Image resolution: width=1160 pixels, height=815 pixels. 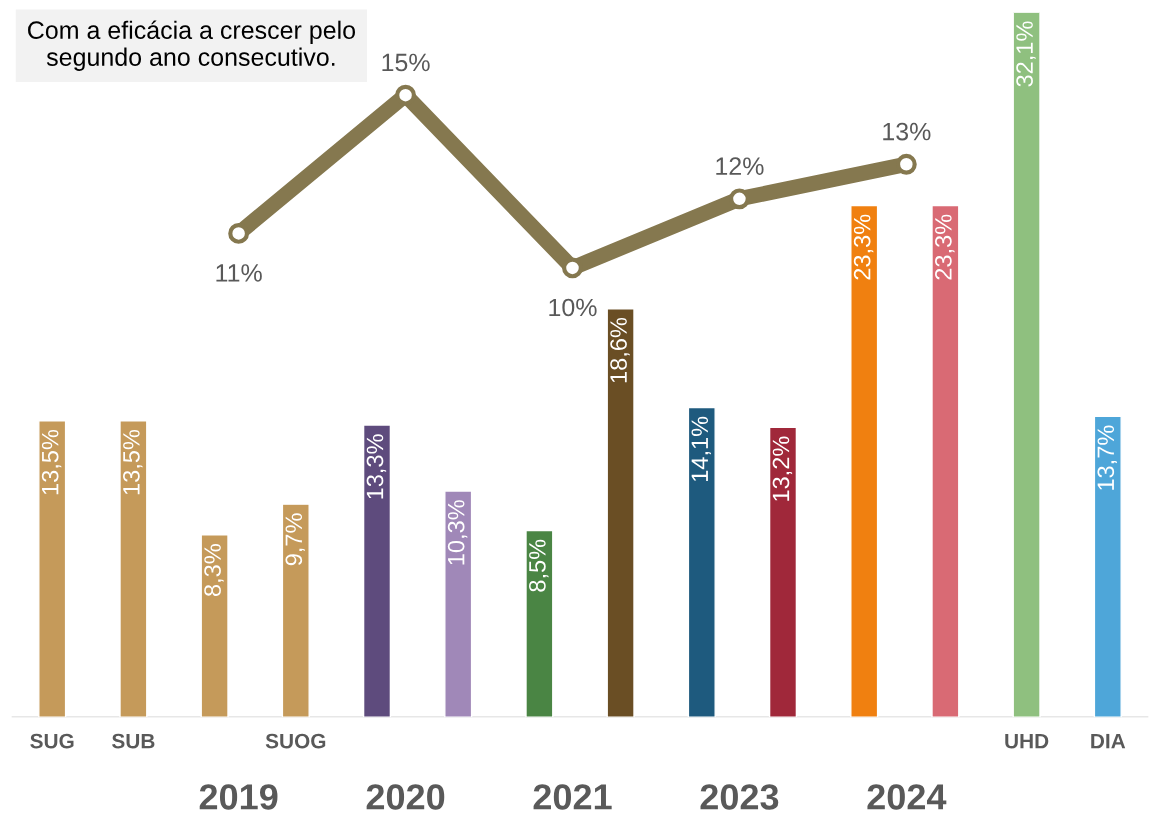 I want to click on x-tick-label: SUB, so click(x=133, y=741).